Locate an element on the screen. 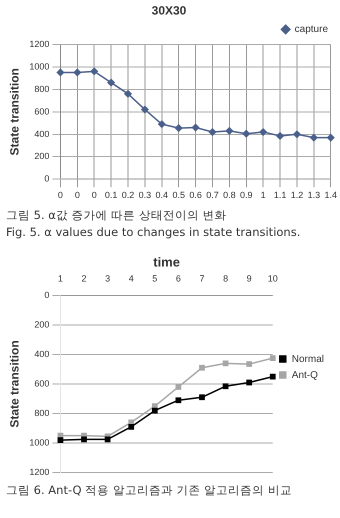  x-tick-label: 0.2 is located at coordinates (128, 195).